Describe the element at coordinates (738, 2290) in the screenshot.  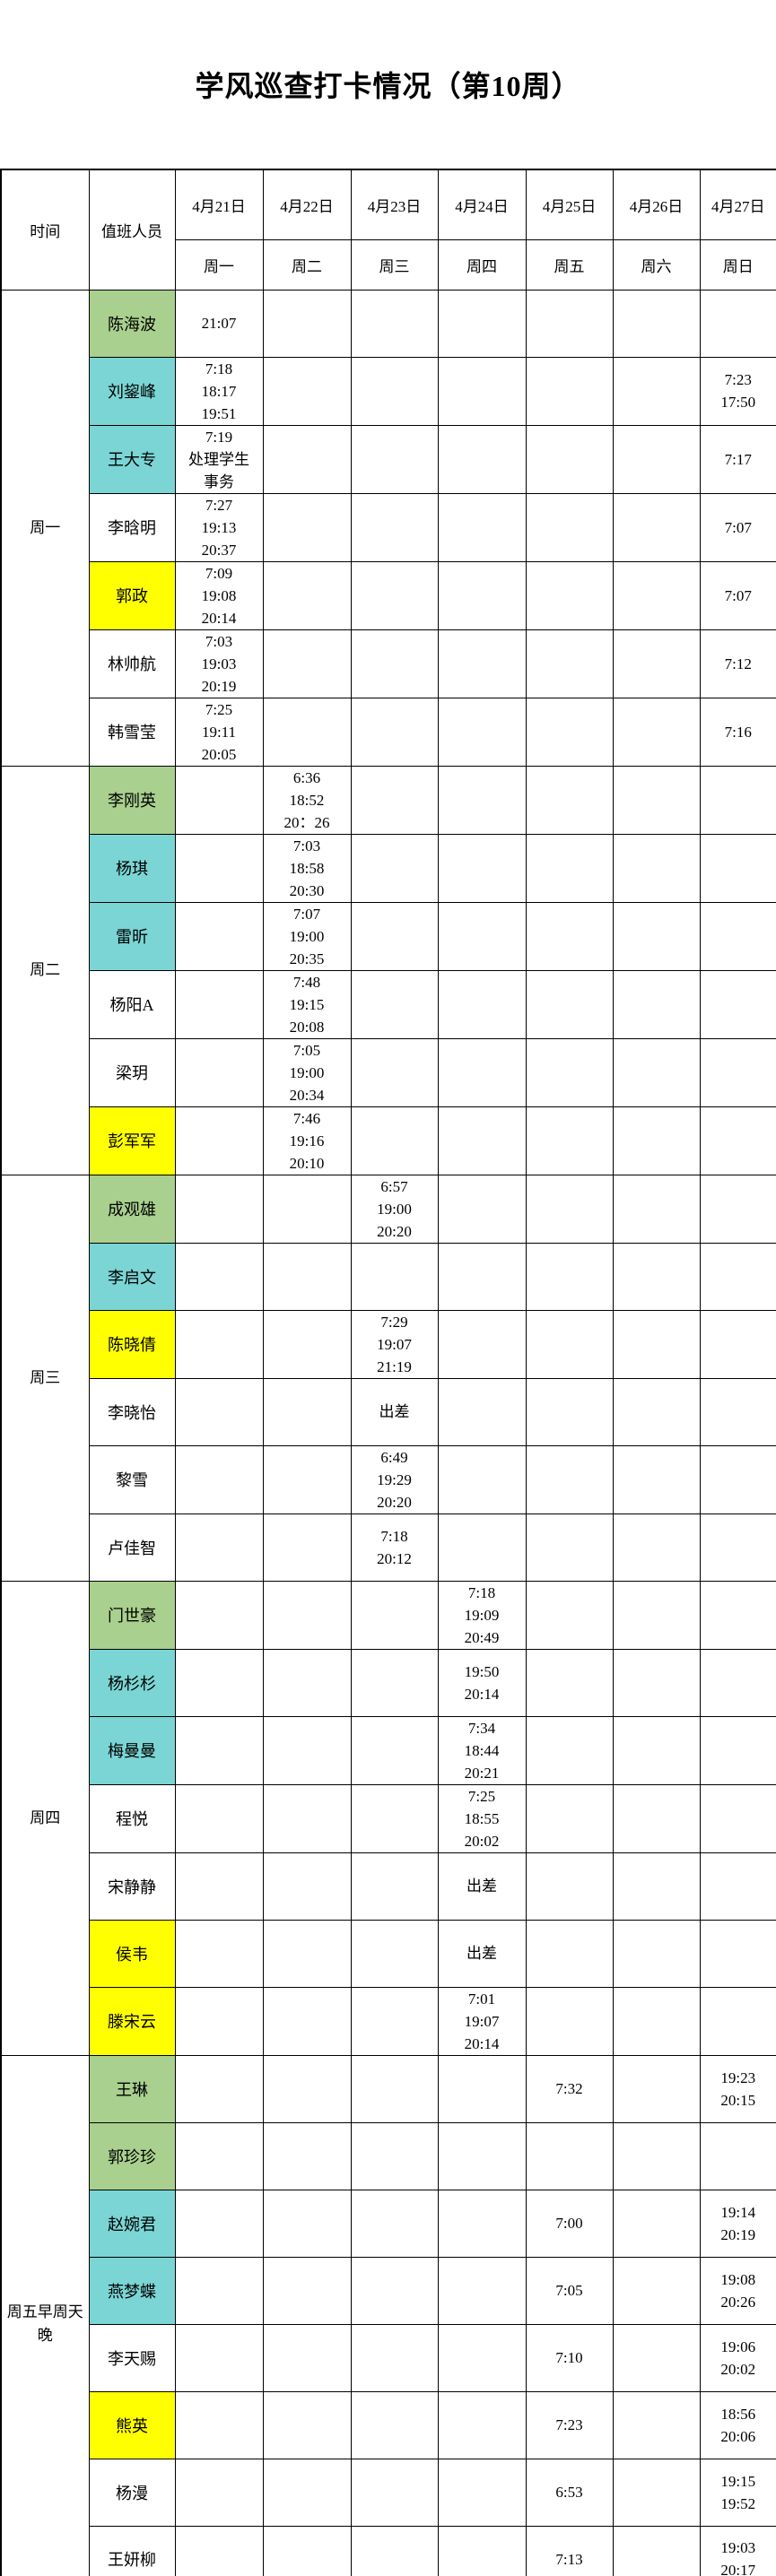
I see `checkin-cell: 19:08 20:26` at that location.